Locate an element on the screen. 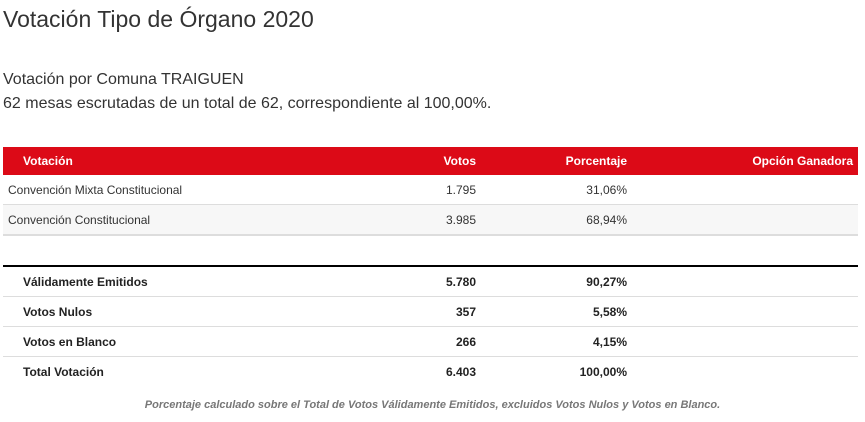  option-name: Convención Constitucional is located at coordinates (79, 219).